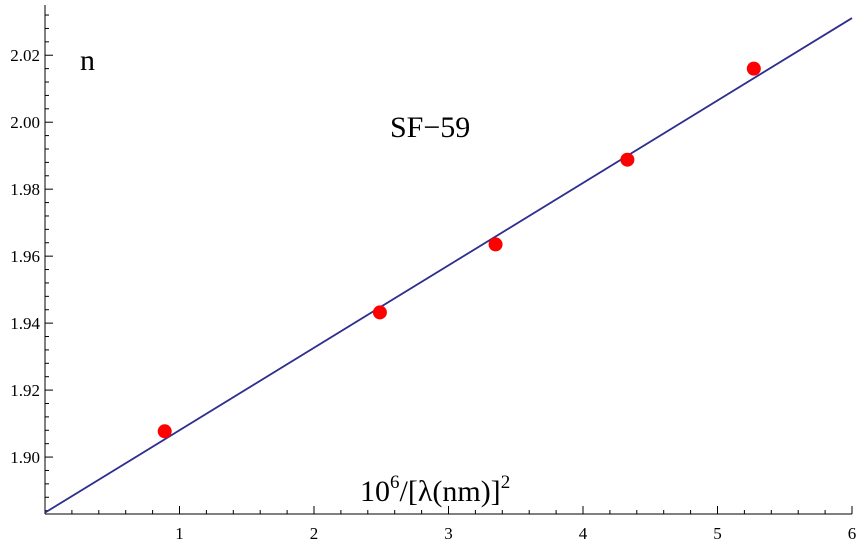 This screenshot has height=548, width=862. Describe the element at coordinates (375, 491) in the screenshot. I see `x-label-base: 10` at that location.